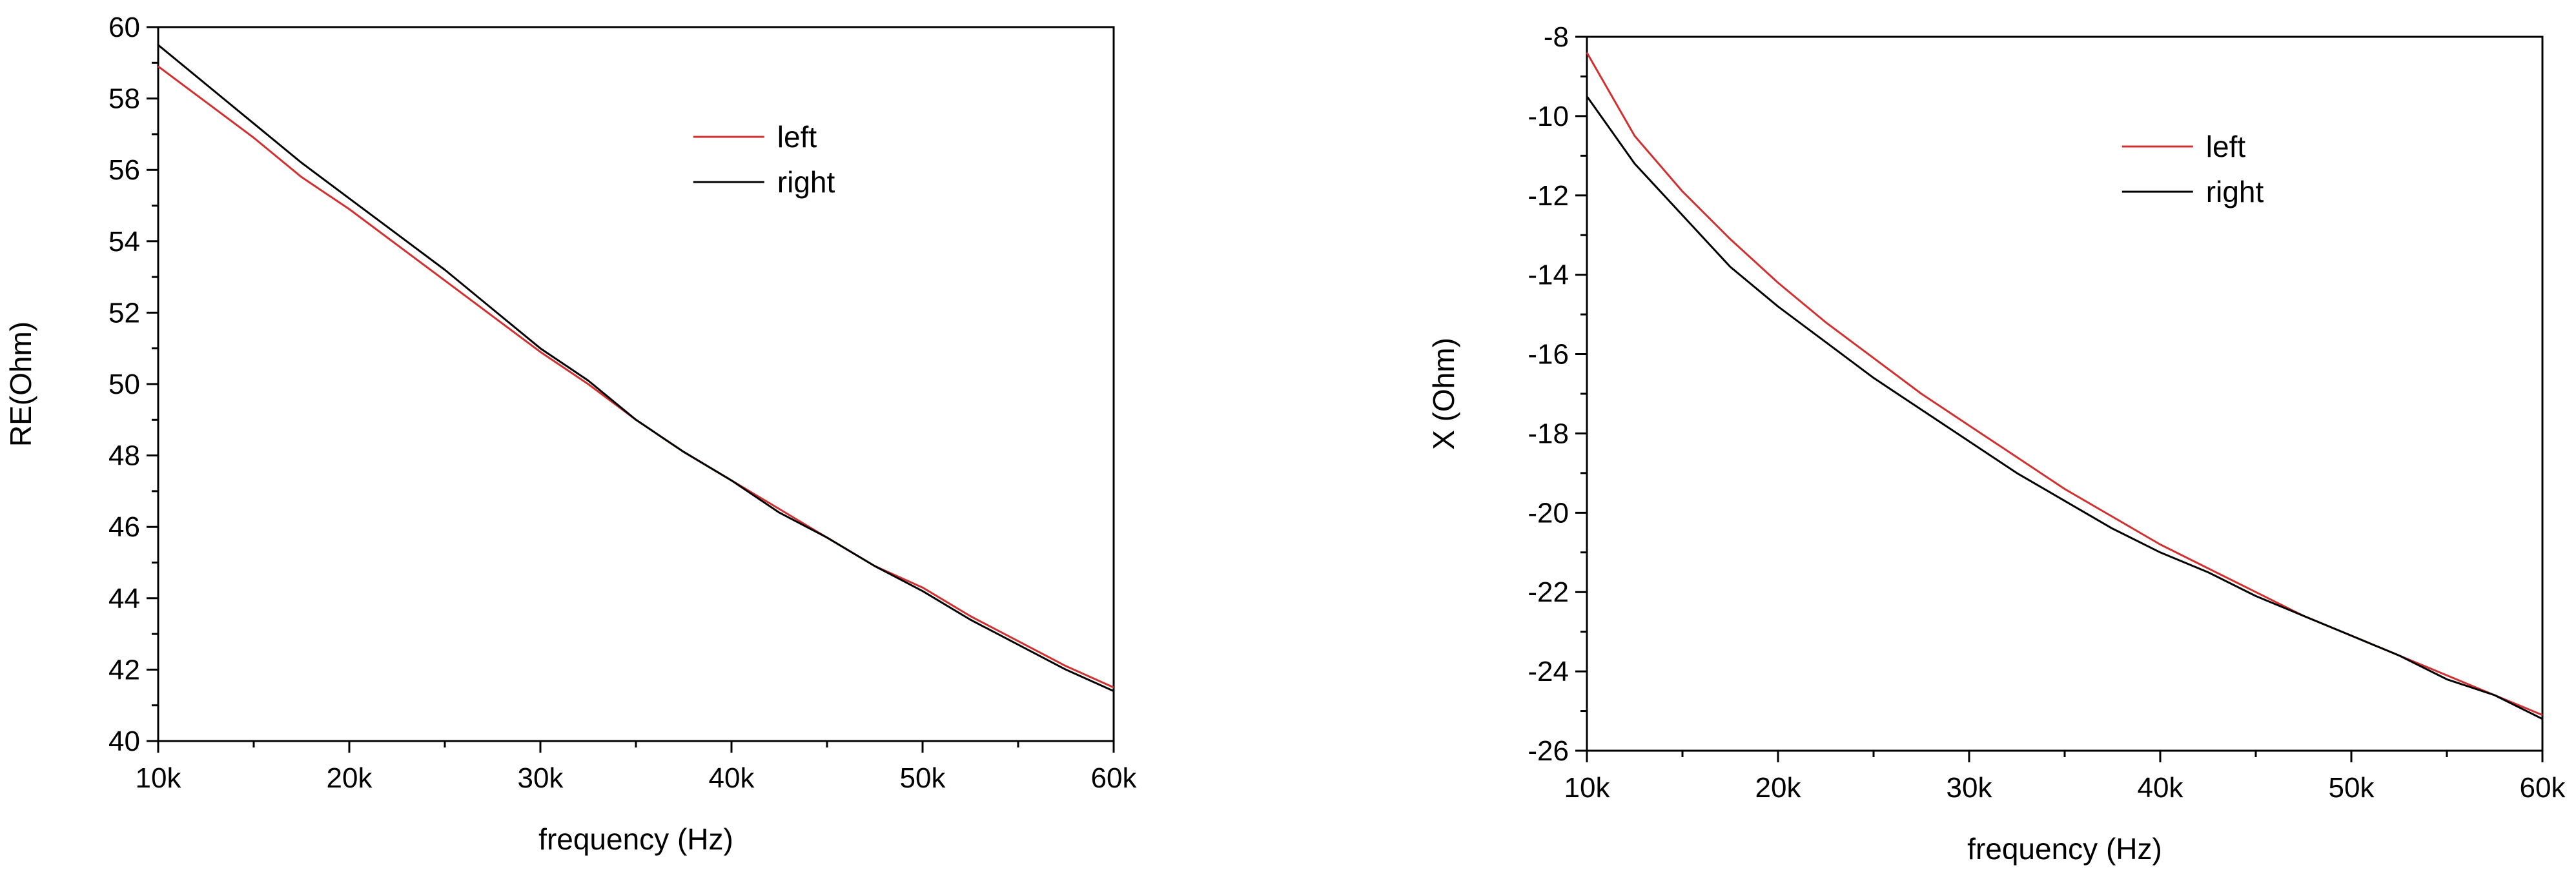  I want to click on y-tick-label: -18, so click(1548, 433).